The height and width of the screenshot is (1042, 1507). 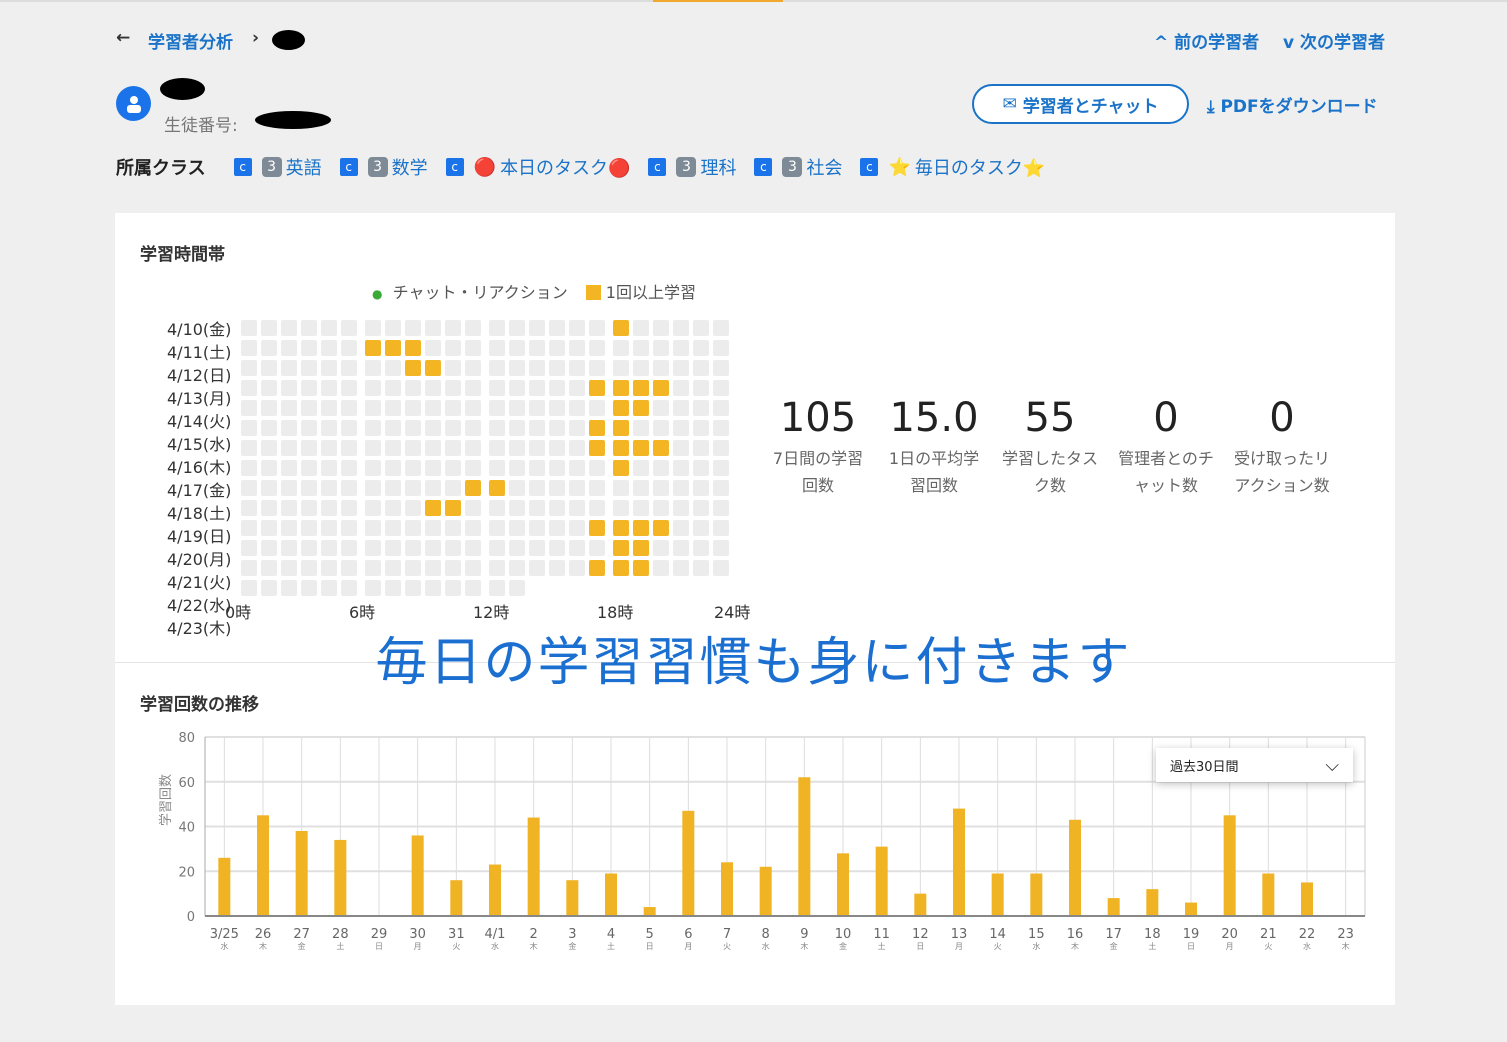 I want to click on stat-value: 105, so click(x=818, y=418).